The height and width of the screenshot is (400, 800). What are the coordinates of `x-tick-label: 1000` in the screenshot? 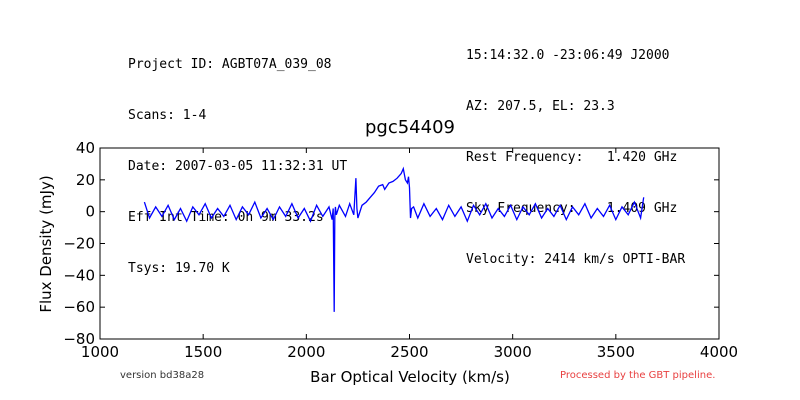 It's located at (100, 352).